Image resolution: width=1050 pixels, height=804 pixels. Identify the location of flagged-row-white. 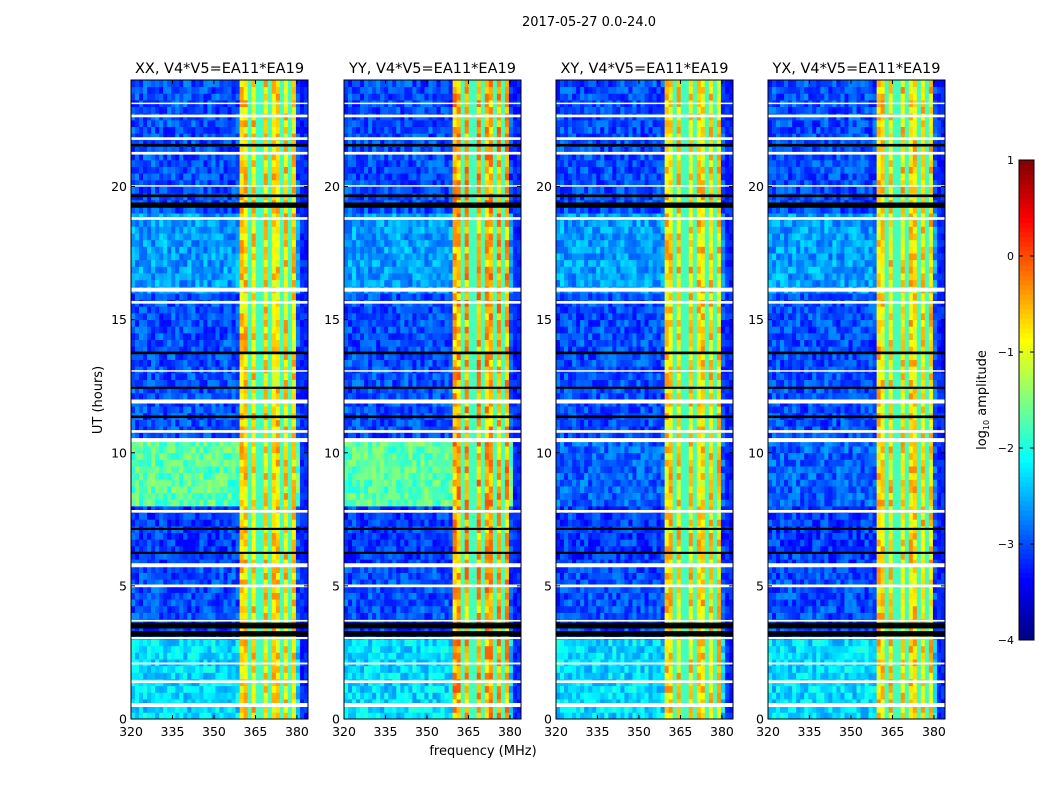
(219, 681).